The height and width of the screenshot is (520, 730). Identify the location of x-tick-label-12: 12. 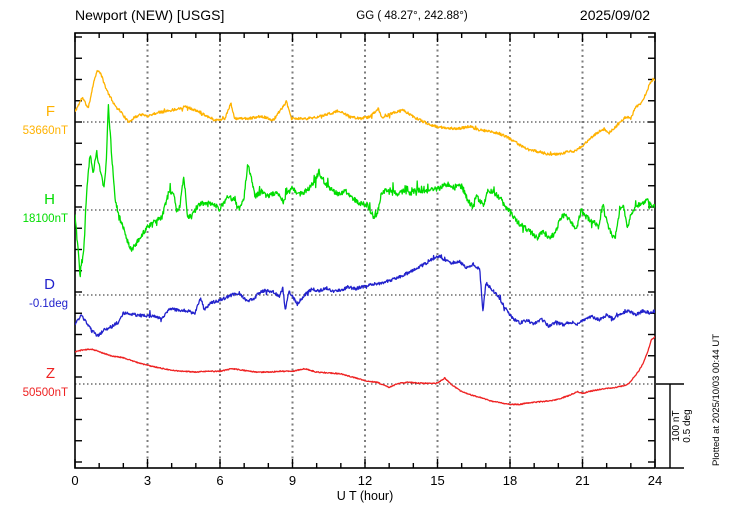
(365, 480).